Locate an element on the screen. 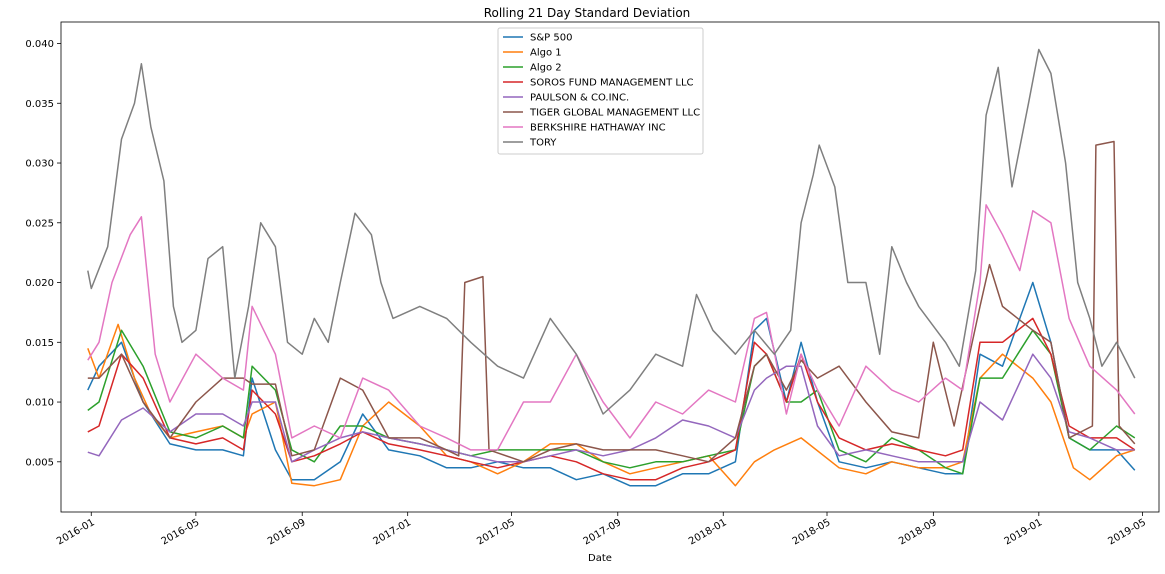  legend-label: SOROS FUND MANAGEMENT LLC is located at coordinates (612, 83).